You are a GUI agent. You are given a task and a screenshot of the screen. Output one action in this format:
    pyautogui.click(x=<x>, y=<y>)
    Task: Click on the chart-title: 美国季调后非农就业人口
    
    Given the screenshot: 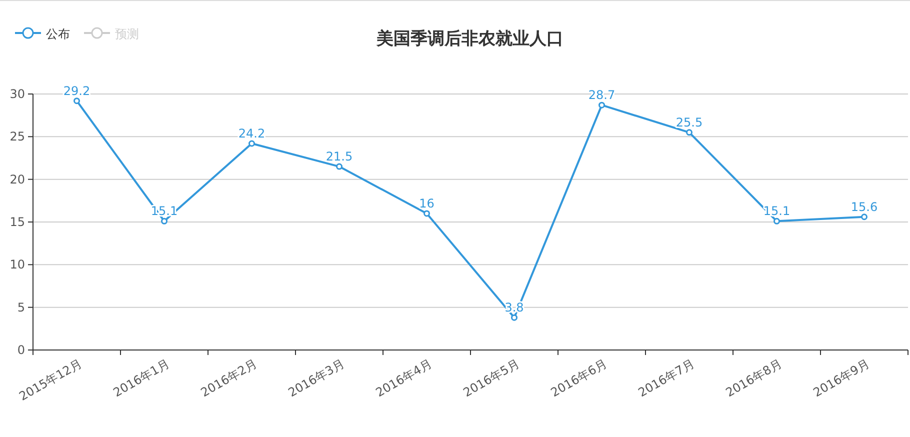 What is the action you would take?
    pyautogui.click(x=470, y=39)
    